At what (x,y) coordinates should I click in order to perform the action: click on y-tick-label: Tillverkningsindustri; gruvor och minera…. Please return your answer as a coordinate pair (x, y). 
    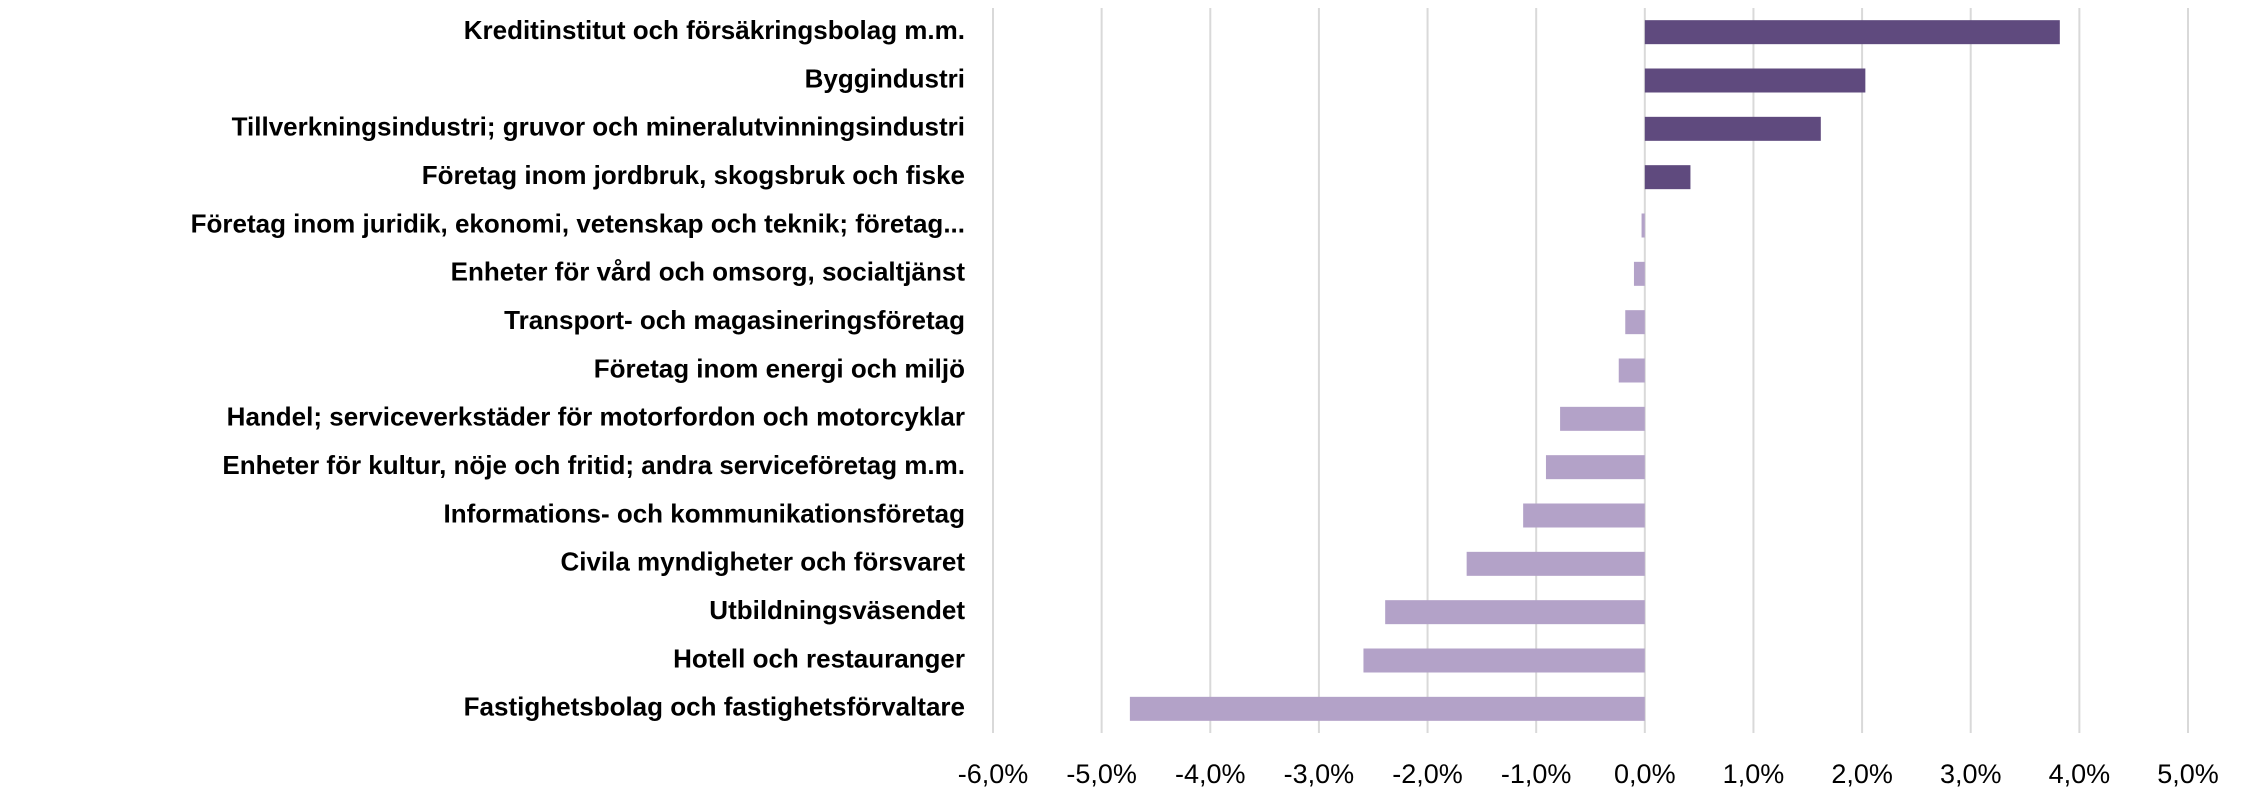
    Looking at the image, I should click on (598, 127).